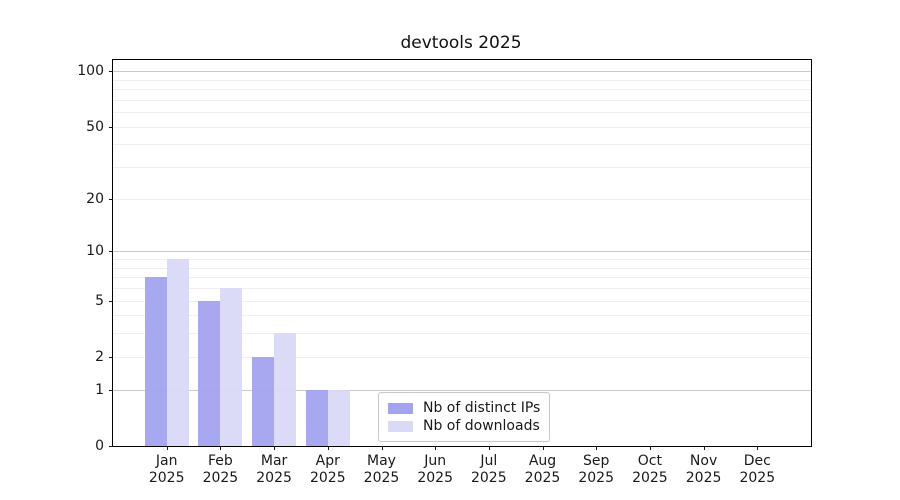  I want to click on x-tick-label-mar: Mar 2025, so click(274, 470).